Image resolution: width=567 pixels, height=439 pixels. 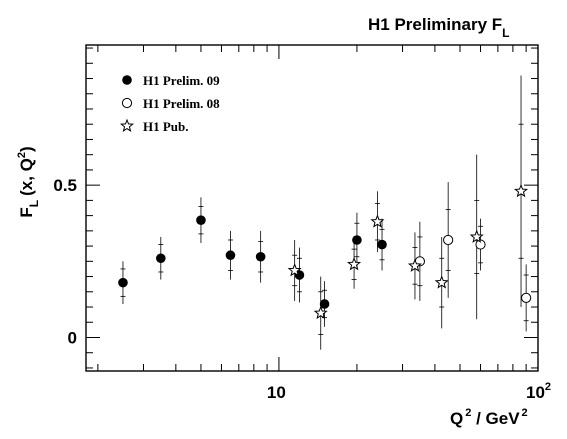 What do you see at coordinates (456, 418) in the screenshot?
I see `x-axis-label-q: Q` at bounding box center [456, 418].